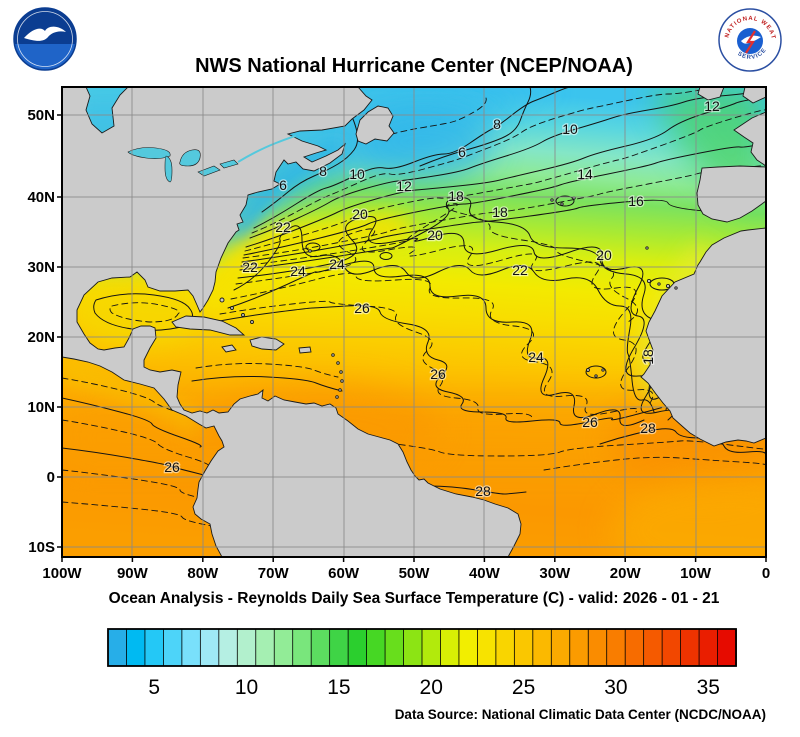 The height and width of the screenshot is (737, 800). What do you see at coordinates (766, 573) in the screenshot?
I see `x-tick-label: 0` at bounding box center [766, 573].